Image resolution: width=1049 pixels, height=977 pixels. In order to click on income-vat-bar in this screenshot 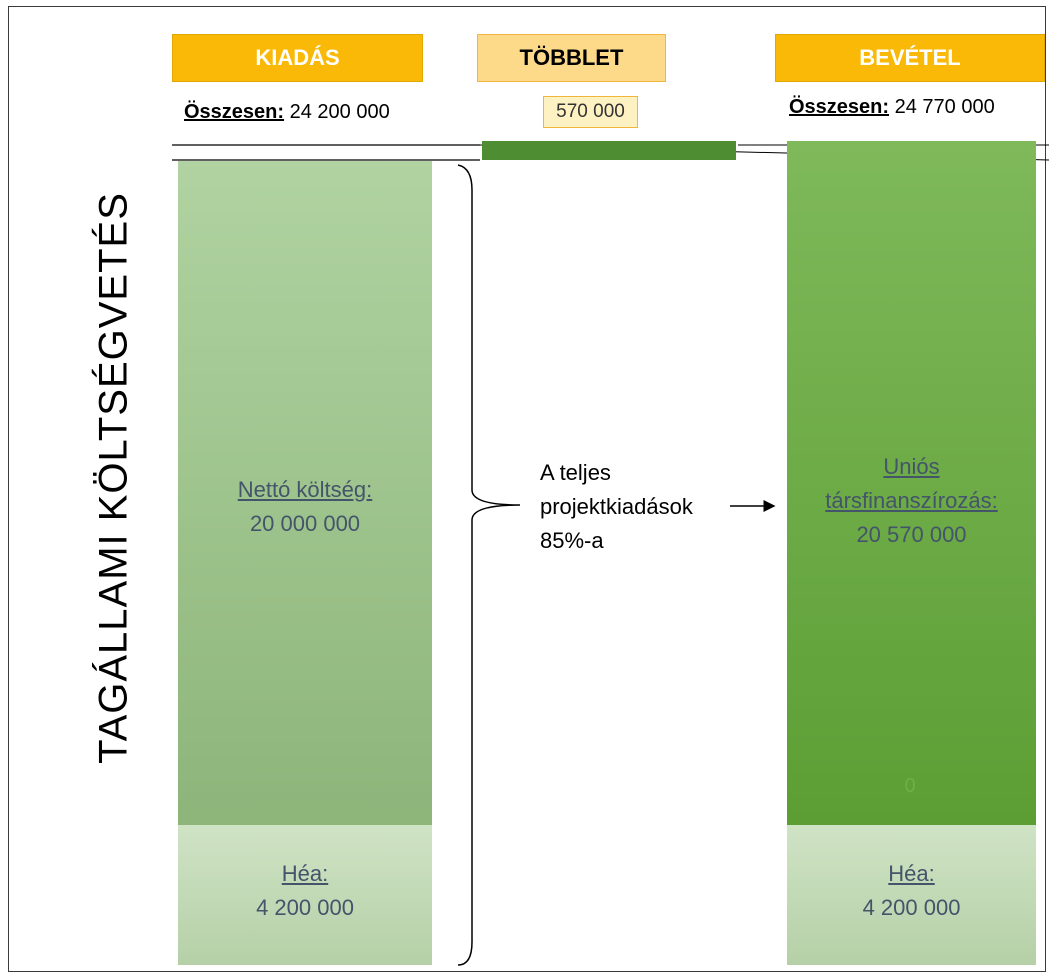, I will do `click(911, 895)`.